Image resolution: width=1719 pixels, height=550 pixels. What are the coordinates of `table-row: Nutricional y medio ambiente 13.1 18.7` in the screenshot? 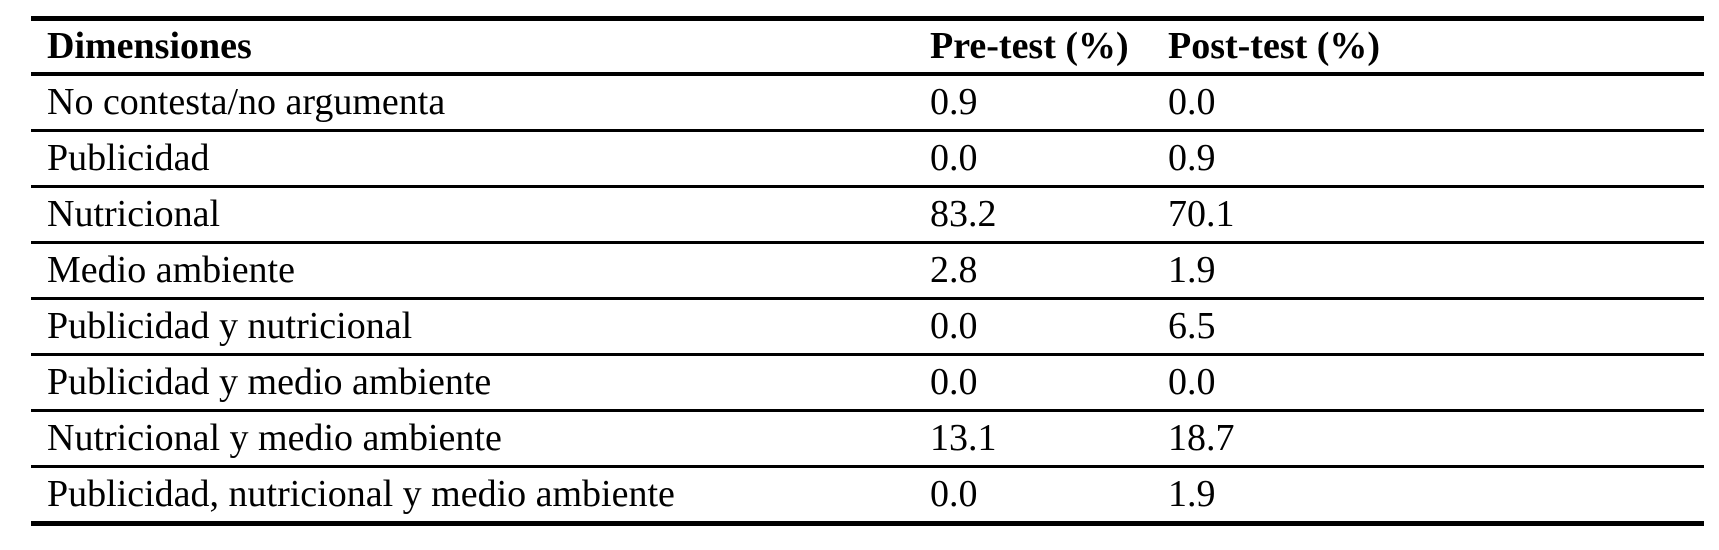 It's located at (867, 439).